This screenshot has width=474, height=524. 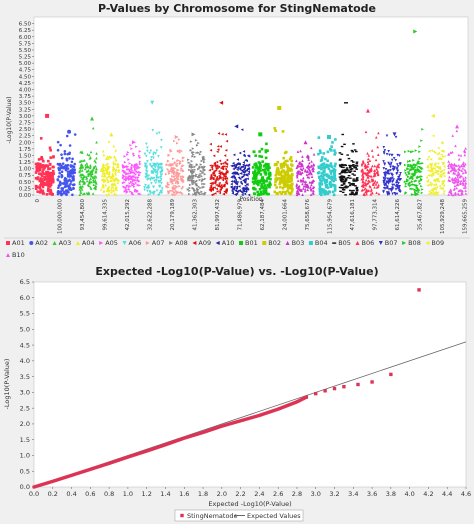 I want to click on chart1-y-tick-label: 5.75, so click(x=25, y=44).